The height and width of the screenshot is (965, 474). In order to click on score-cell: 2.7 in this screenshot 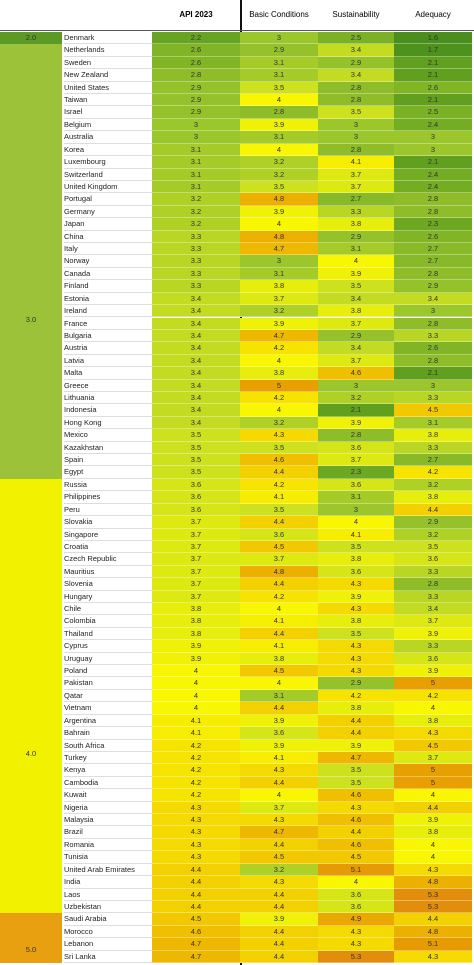, I will do `click(356, 199)`.